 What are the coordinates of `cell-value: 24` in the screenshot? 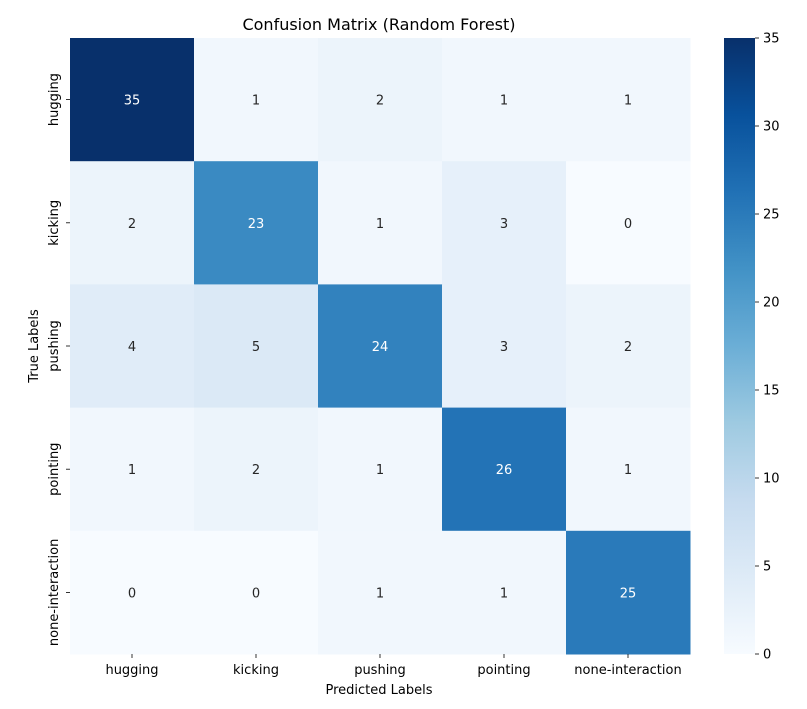 It's located at (380, 347).